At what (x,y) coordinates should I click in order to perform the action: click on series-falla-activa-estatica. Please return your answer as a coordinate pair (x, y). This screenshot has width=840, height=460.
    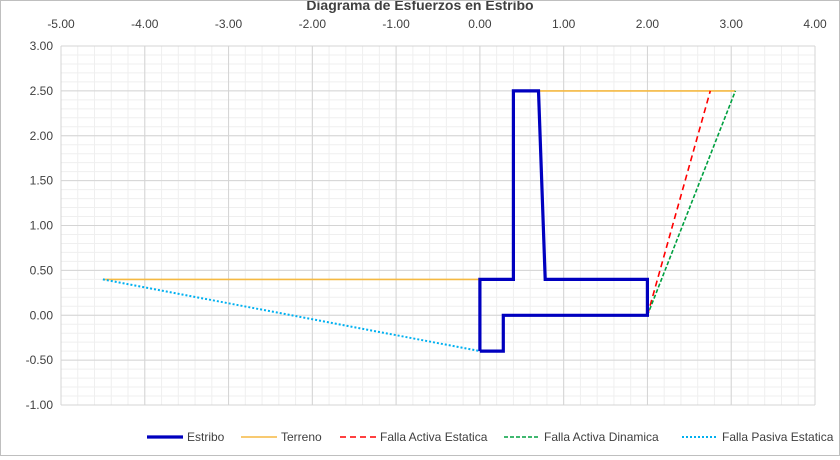
    Looking at the image, I should click on (679, 203).